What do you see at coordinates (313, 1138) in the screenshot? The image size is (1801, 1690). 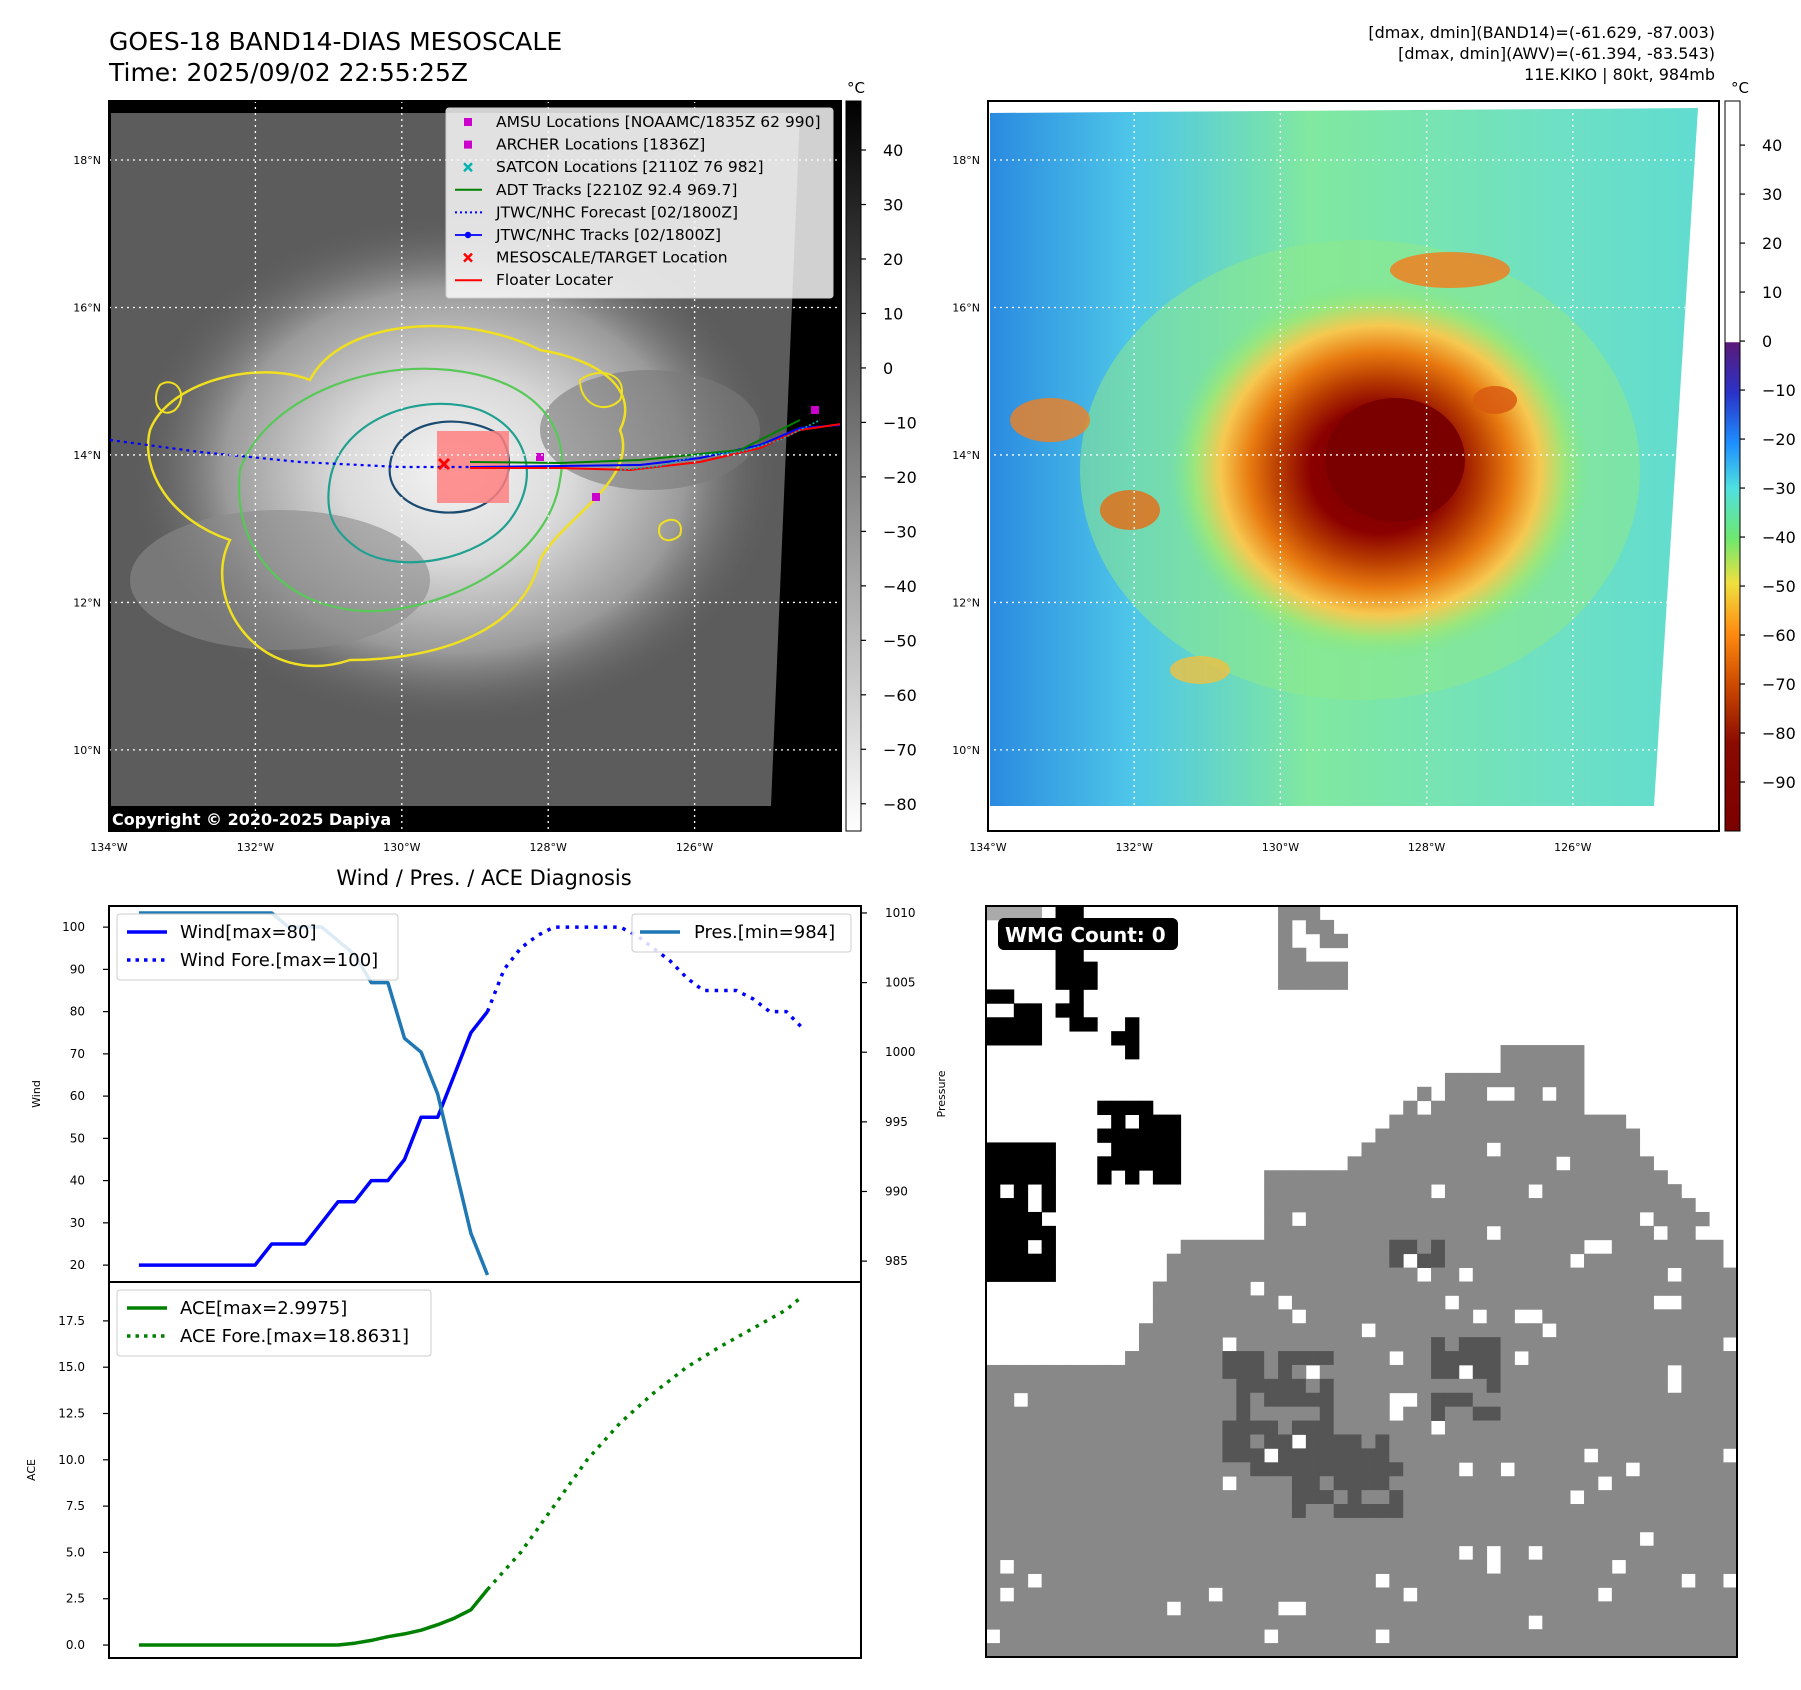 I see `wind-line` at bounding box center [313, 1138].